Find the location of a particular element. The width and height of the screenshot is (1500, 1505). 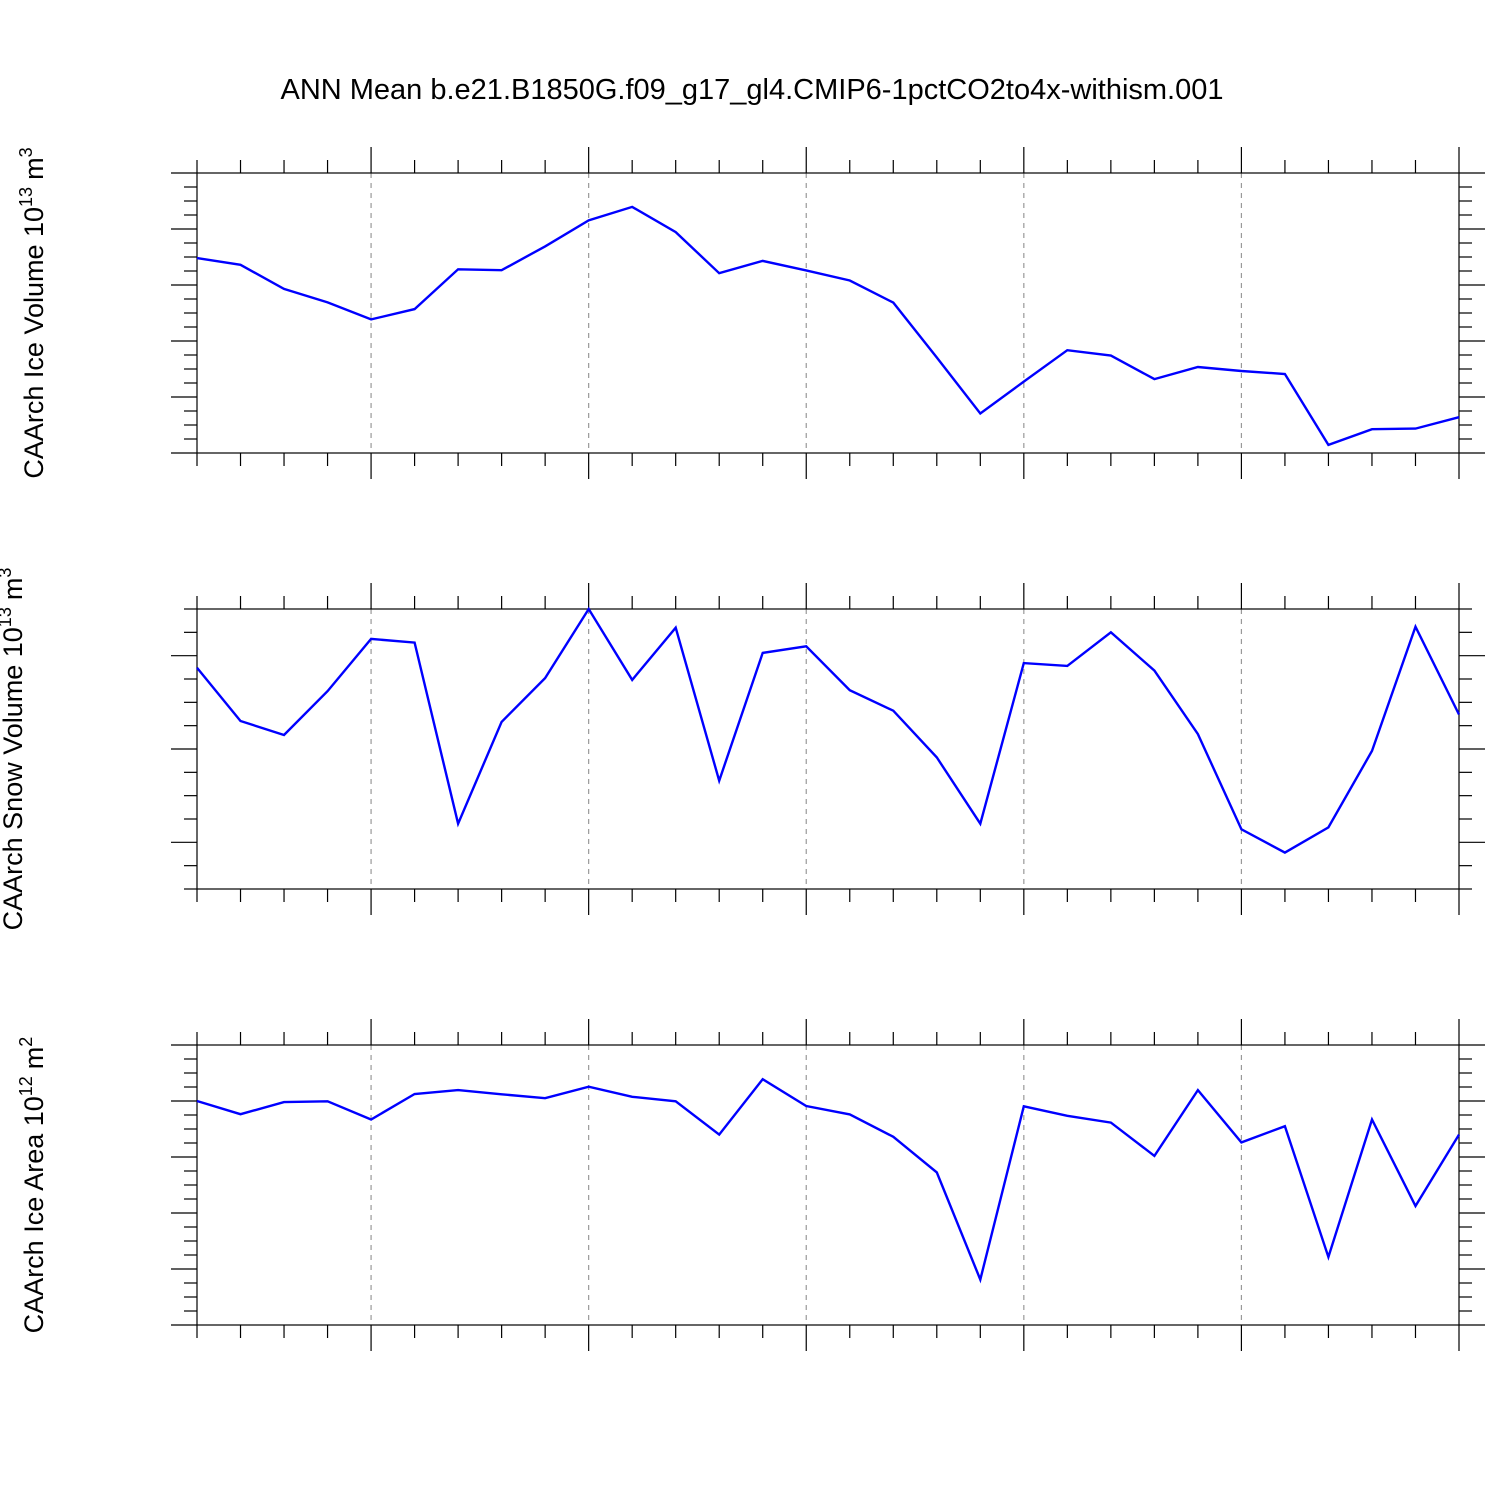

y-axis-label: CAArch Ice Volume 1013 m3 is located at coordinates (32, 312).